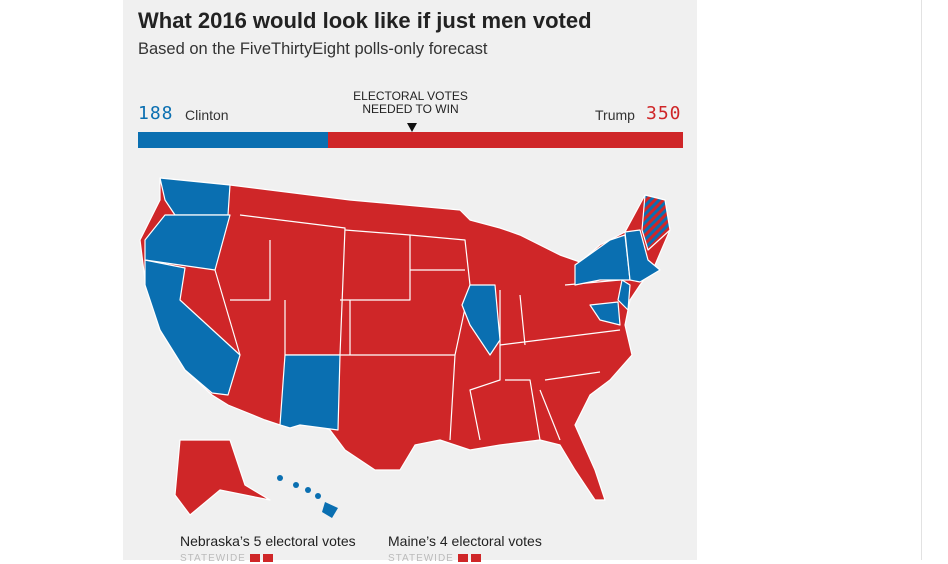  What do you see at coordinates (222, 477) in the screenshot?
I see `state-trump-ak` at bounding box center [222, 477].